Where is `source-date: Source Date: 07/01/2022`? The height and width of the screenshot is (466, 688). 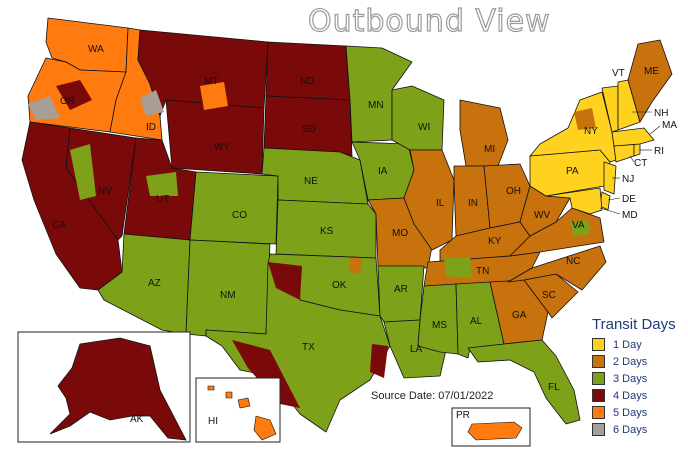 source-date: Source Date: 07/01/2022 is located at coordinates (432, 396).